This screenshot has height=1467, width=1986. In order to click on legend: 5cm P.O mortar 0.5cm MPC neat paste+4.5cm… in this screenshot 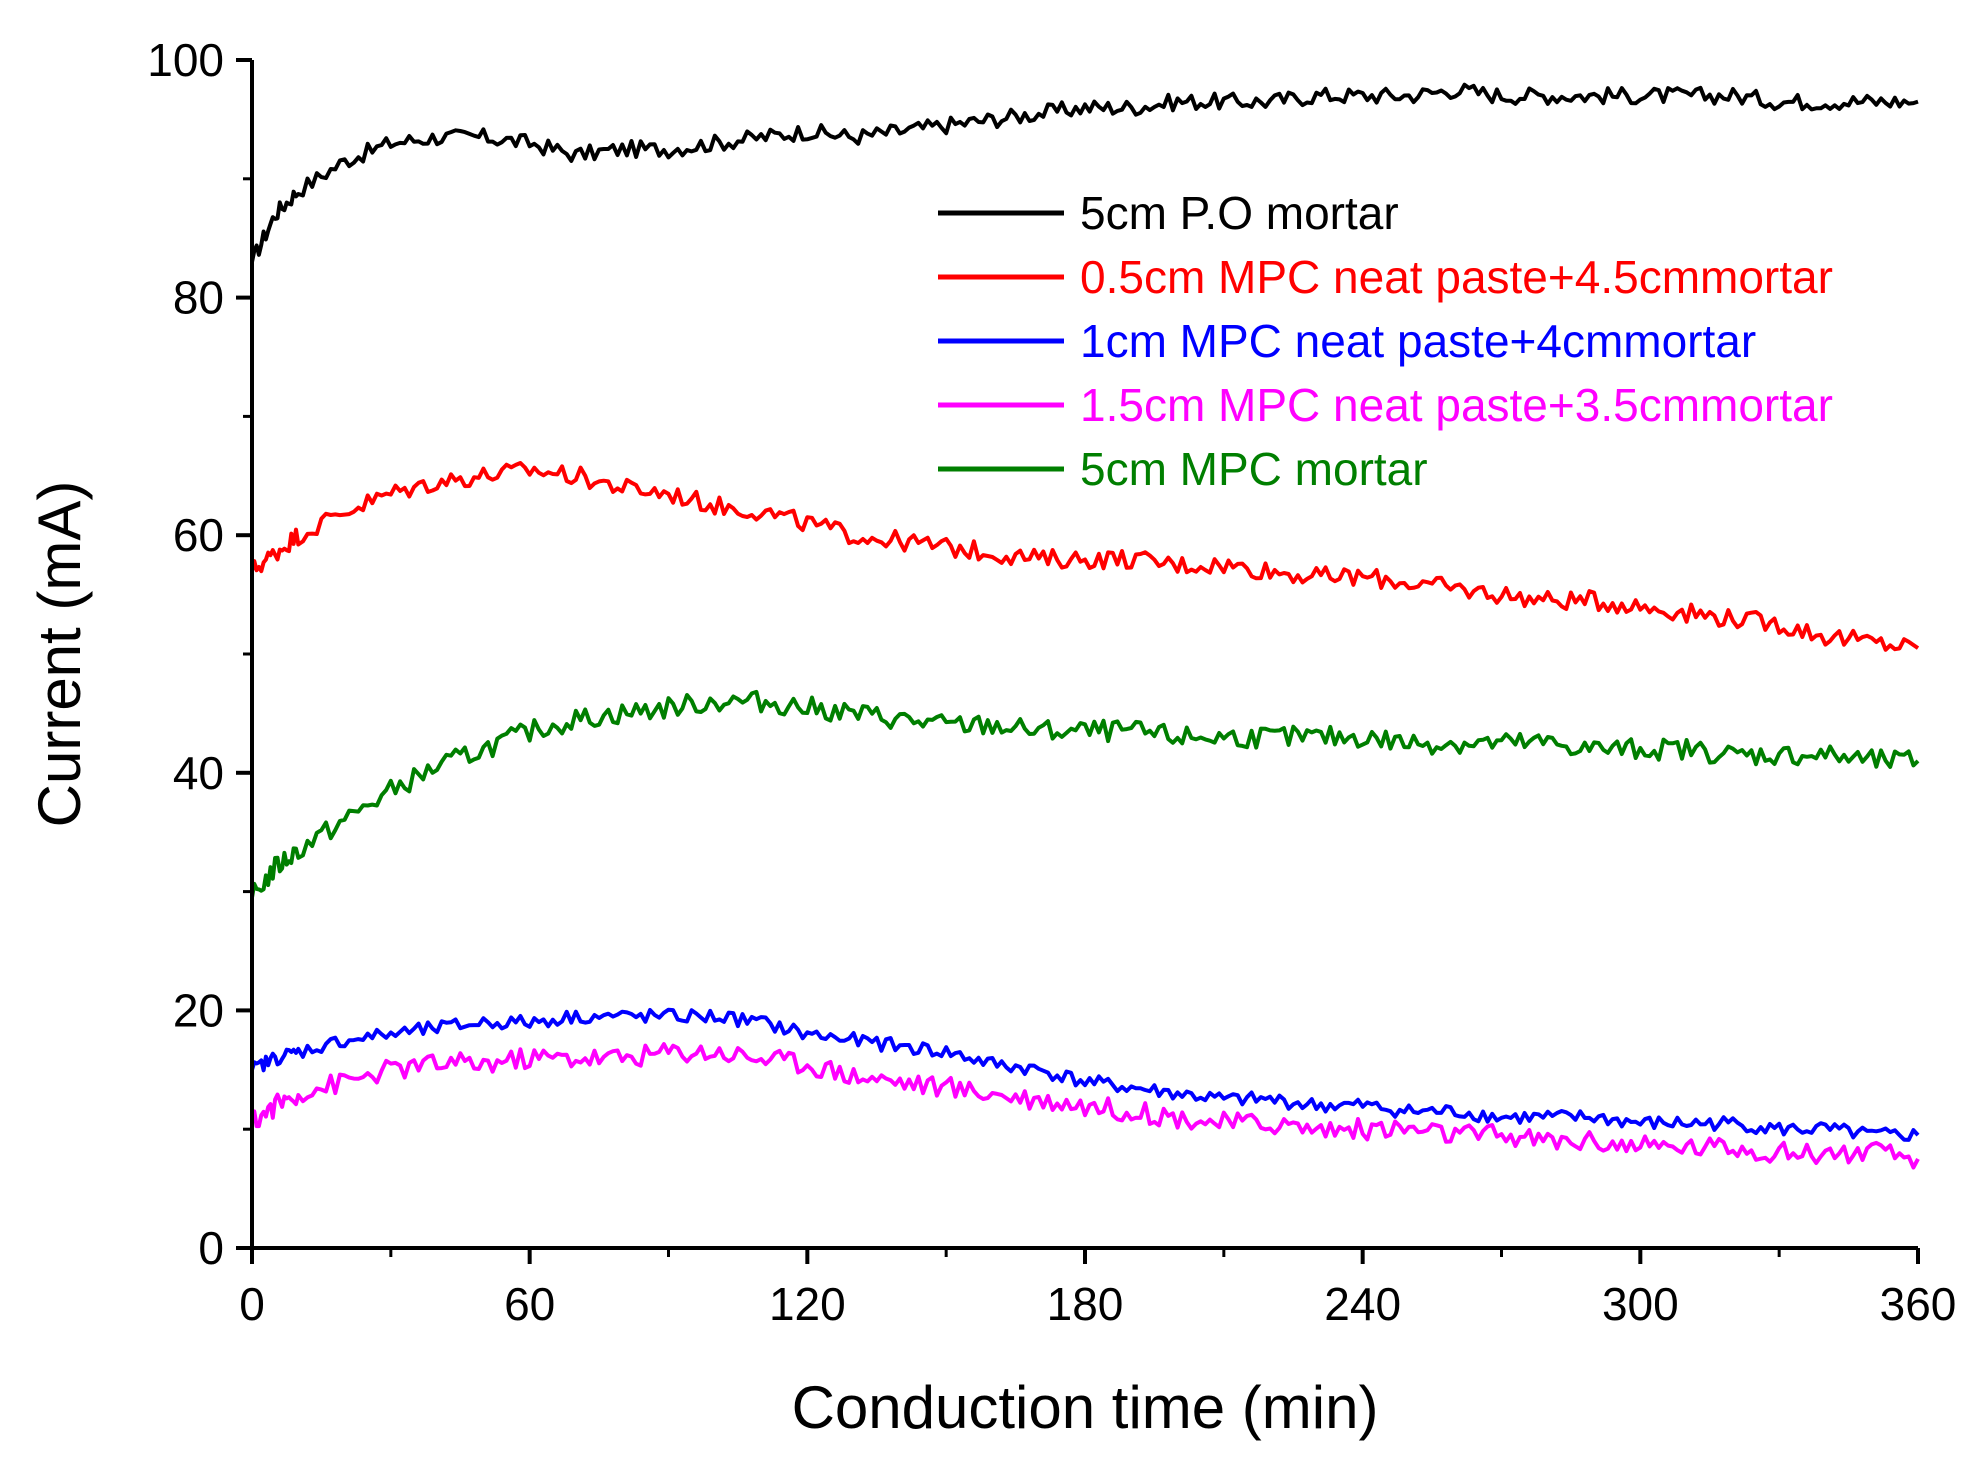, I will do `click(1385, 341)`.